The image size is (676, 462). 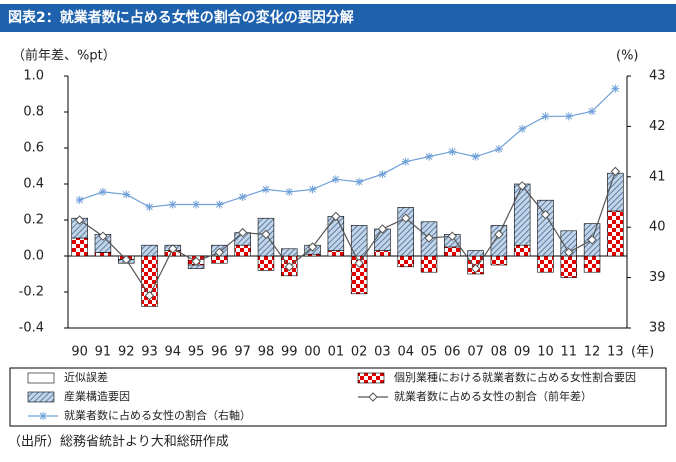 What do you see at coordinates (33, 256) in the screenshot?
I see `y-tick-label: 0.0` at bounding box center [33, 256].